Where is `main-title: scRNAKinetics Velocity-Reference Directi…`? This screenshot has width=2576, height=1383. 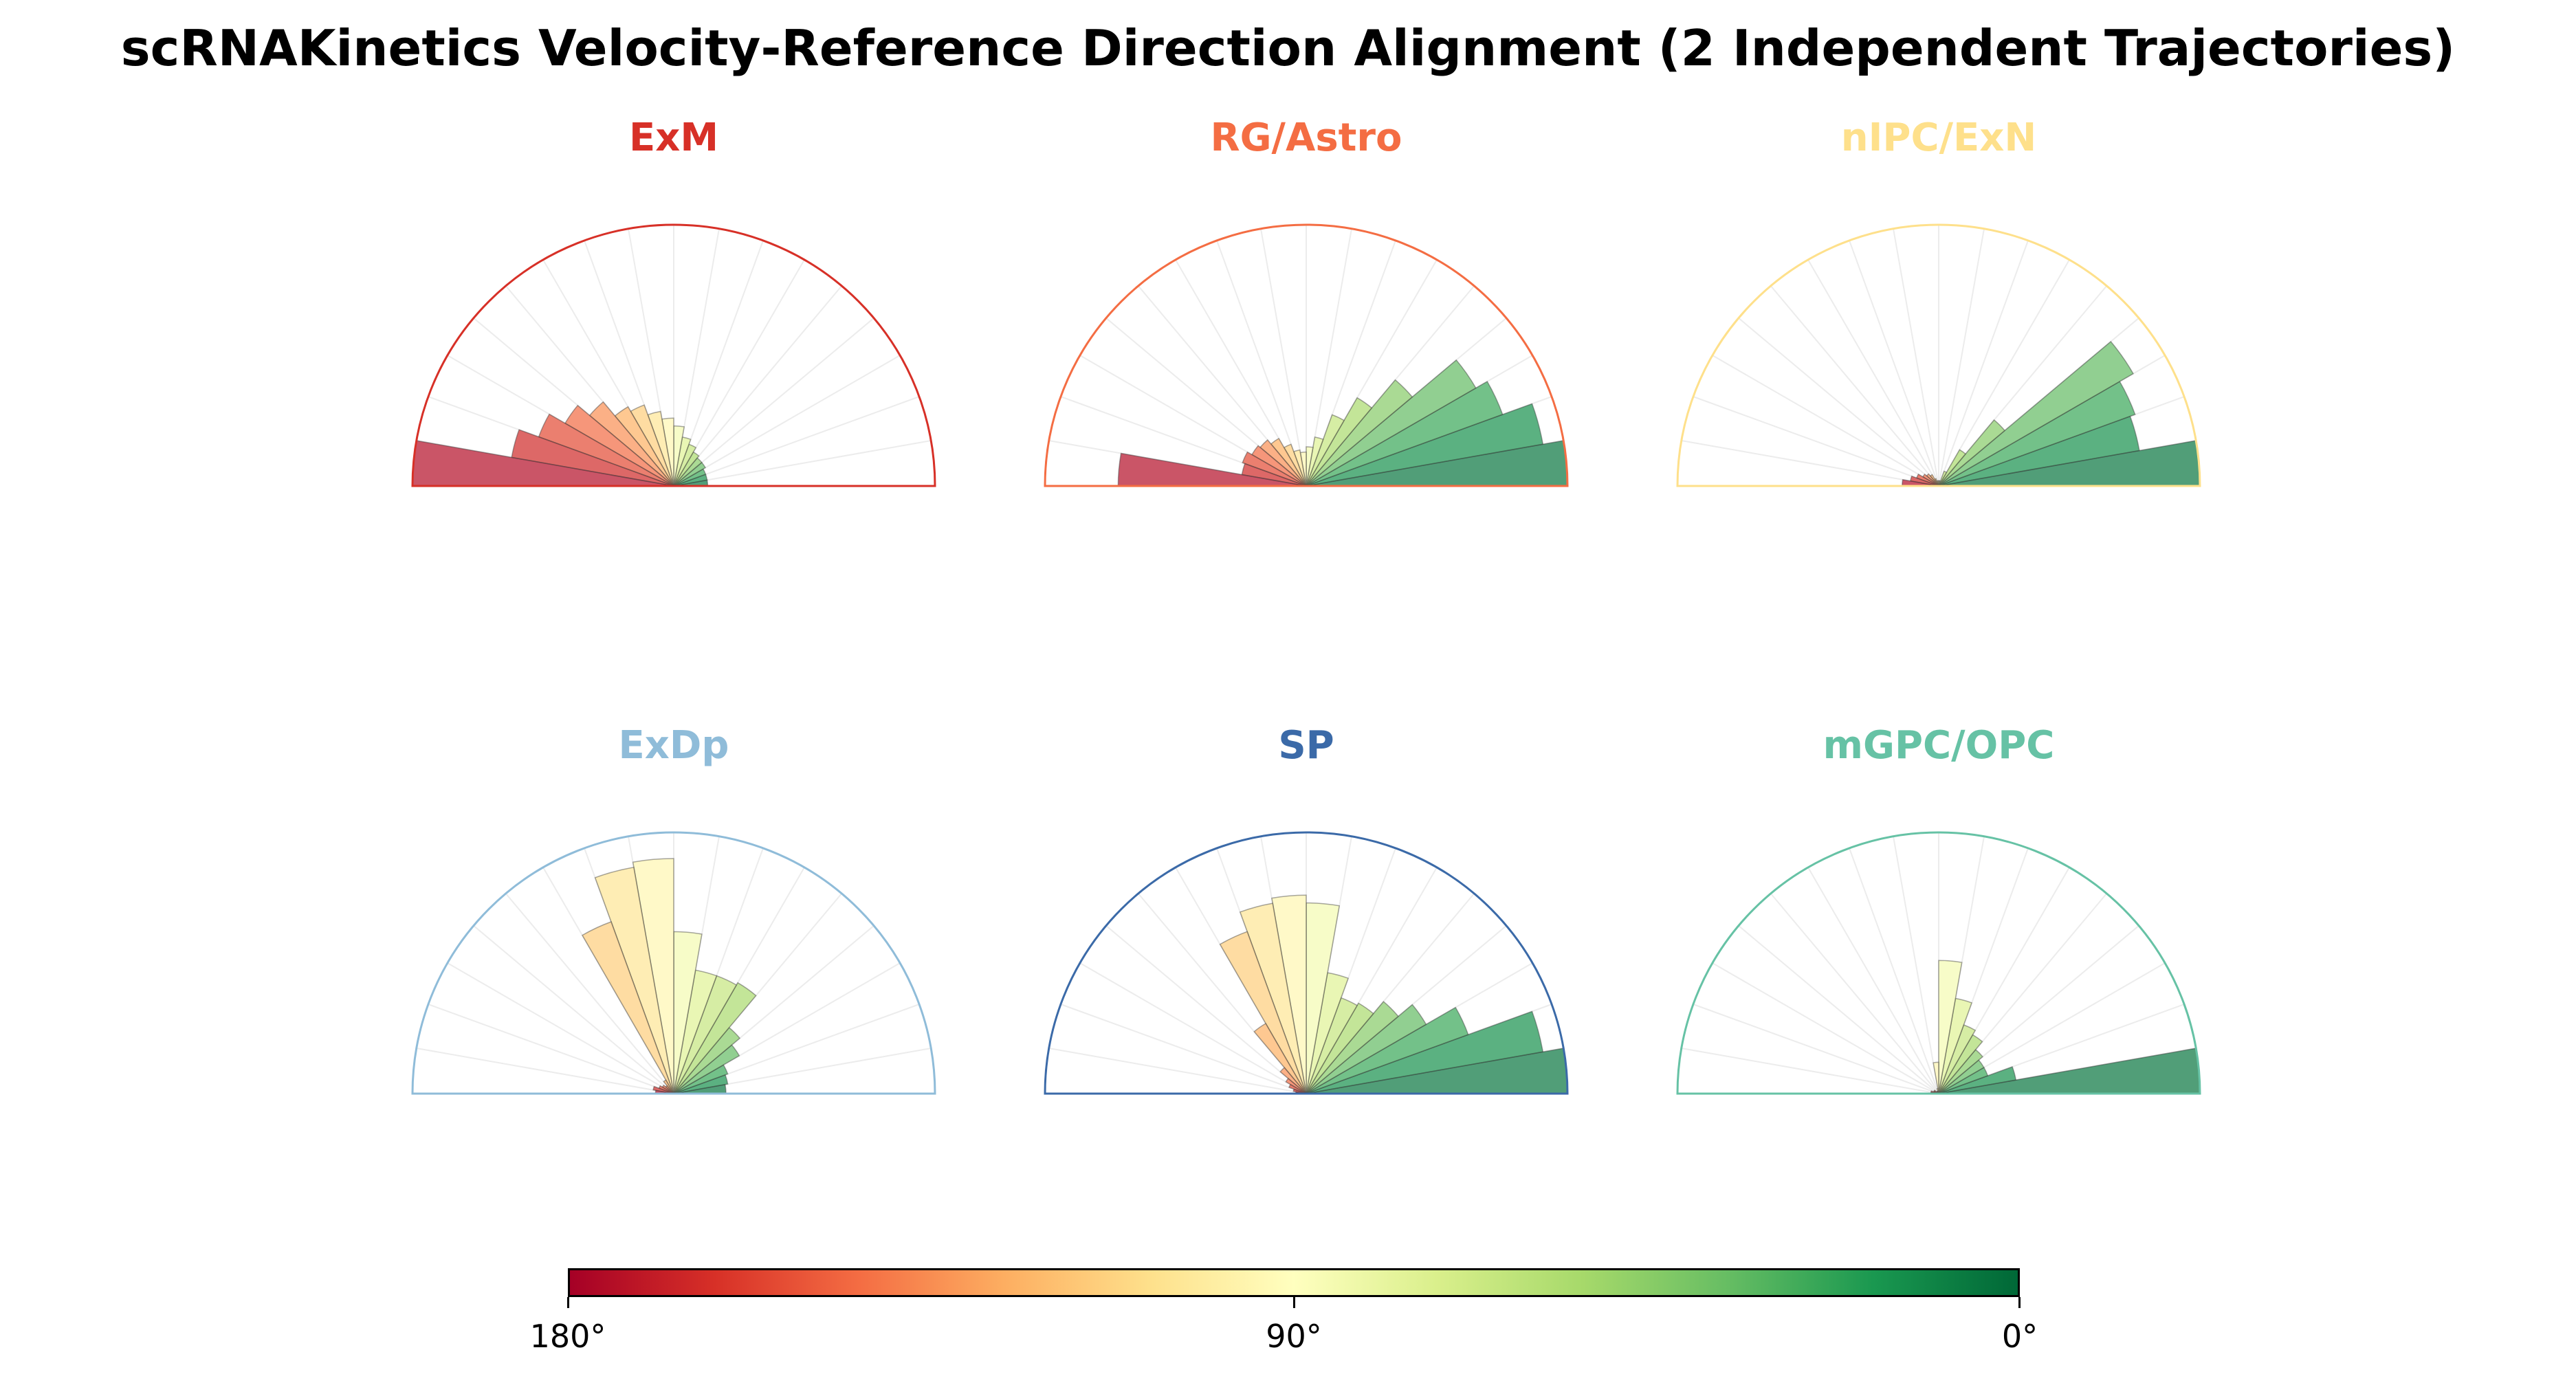
main-title: scRNAKinetics Velocity-Reference Directi… is located at coordinates (1288, 48).